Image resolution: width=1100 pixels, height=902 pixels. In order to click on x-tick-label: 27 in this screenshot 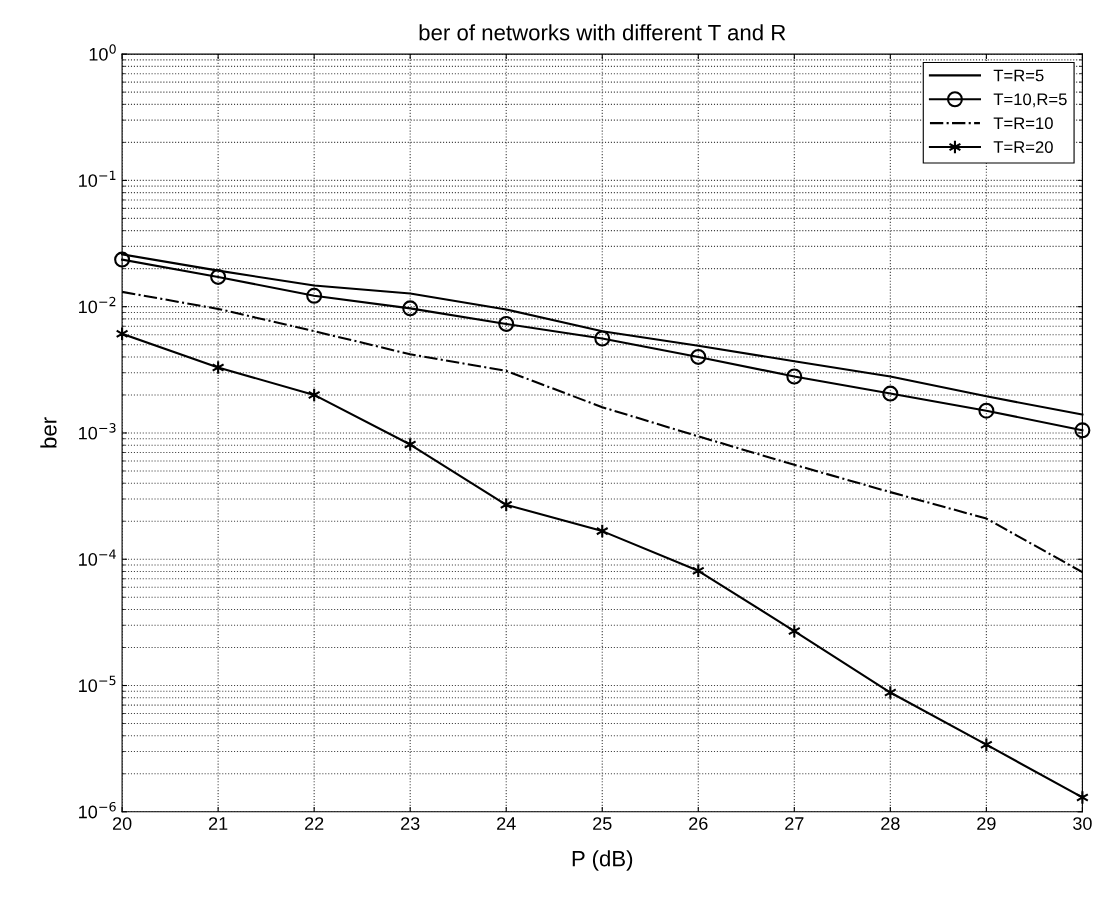, I will do `click(794, 823)`.